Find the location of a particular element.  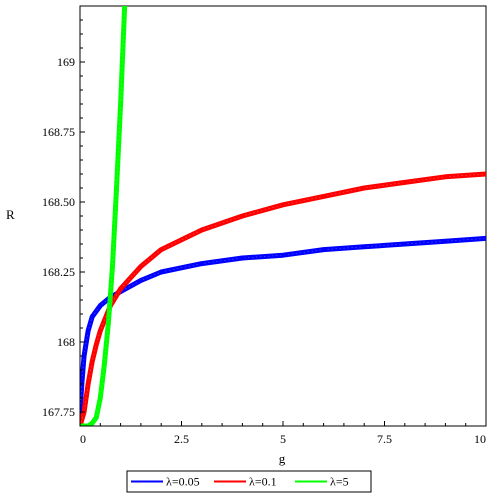

x-tick-label: 0 is located at coordinates (83, 439).